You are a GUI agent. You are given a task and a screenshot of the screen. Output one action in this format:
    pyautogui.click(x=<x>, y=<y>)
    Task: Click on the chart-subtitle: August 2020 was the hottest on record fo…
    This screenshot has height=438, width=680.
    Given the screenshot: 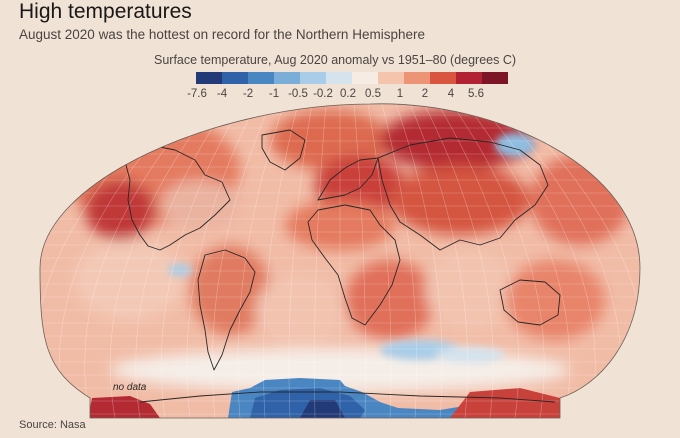 What is the action you would take?
    pyautogui.click(x=222, y=34)
    